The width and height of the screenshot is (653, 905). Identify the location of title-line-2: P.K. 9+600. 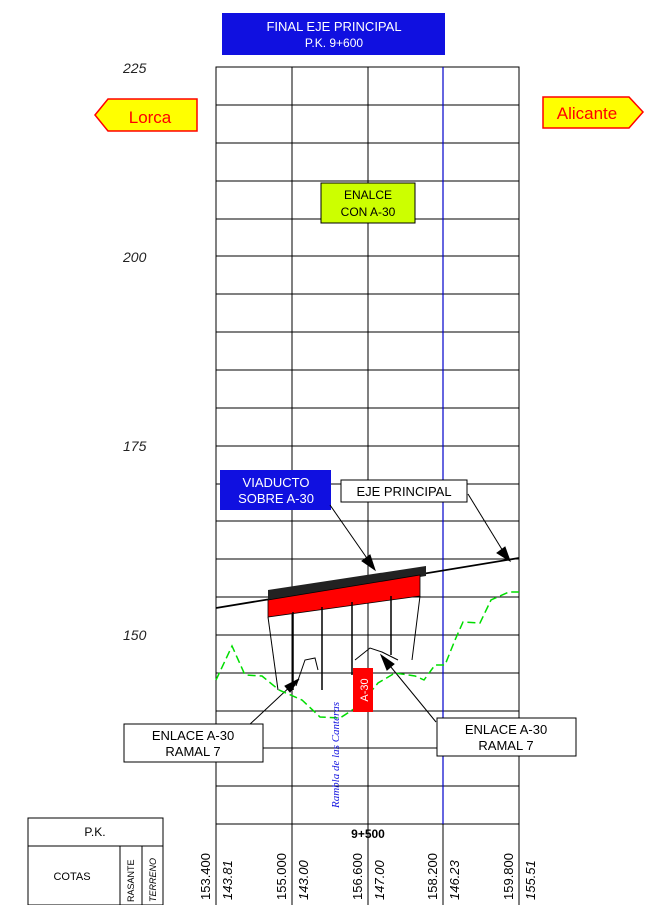
(334, 43).